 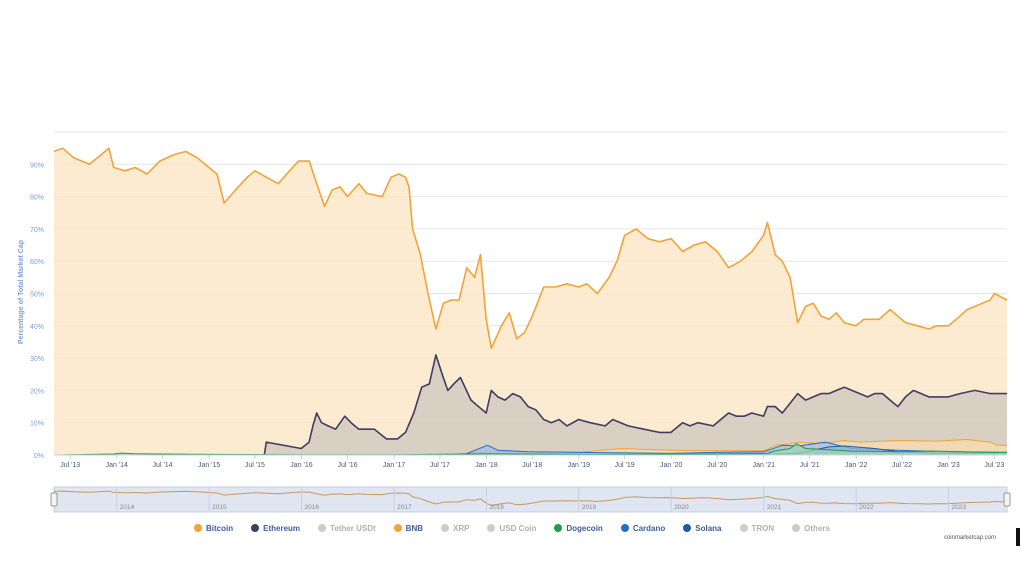 I want to click on legend-item-cardano: Cardano, so click(x=643, y=528).